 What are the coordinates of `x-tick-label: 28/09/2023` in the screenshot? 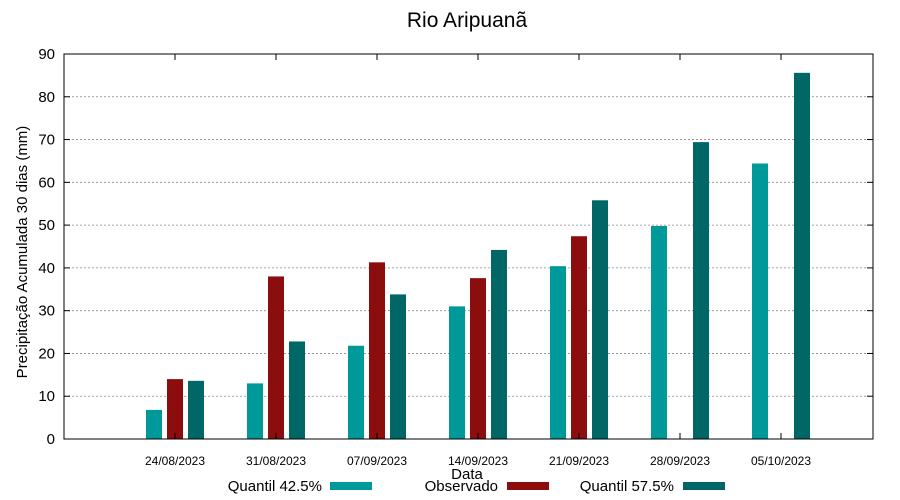 It's located at (680, 461).